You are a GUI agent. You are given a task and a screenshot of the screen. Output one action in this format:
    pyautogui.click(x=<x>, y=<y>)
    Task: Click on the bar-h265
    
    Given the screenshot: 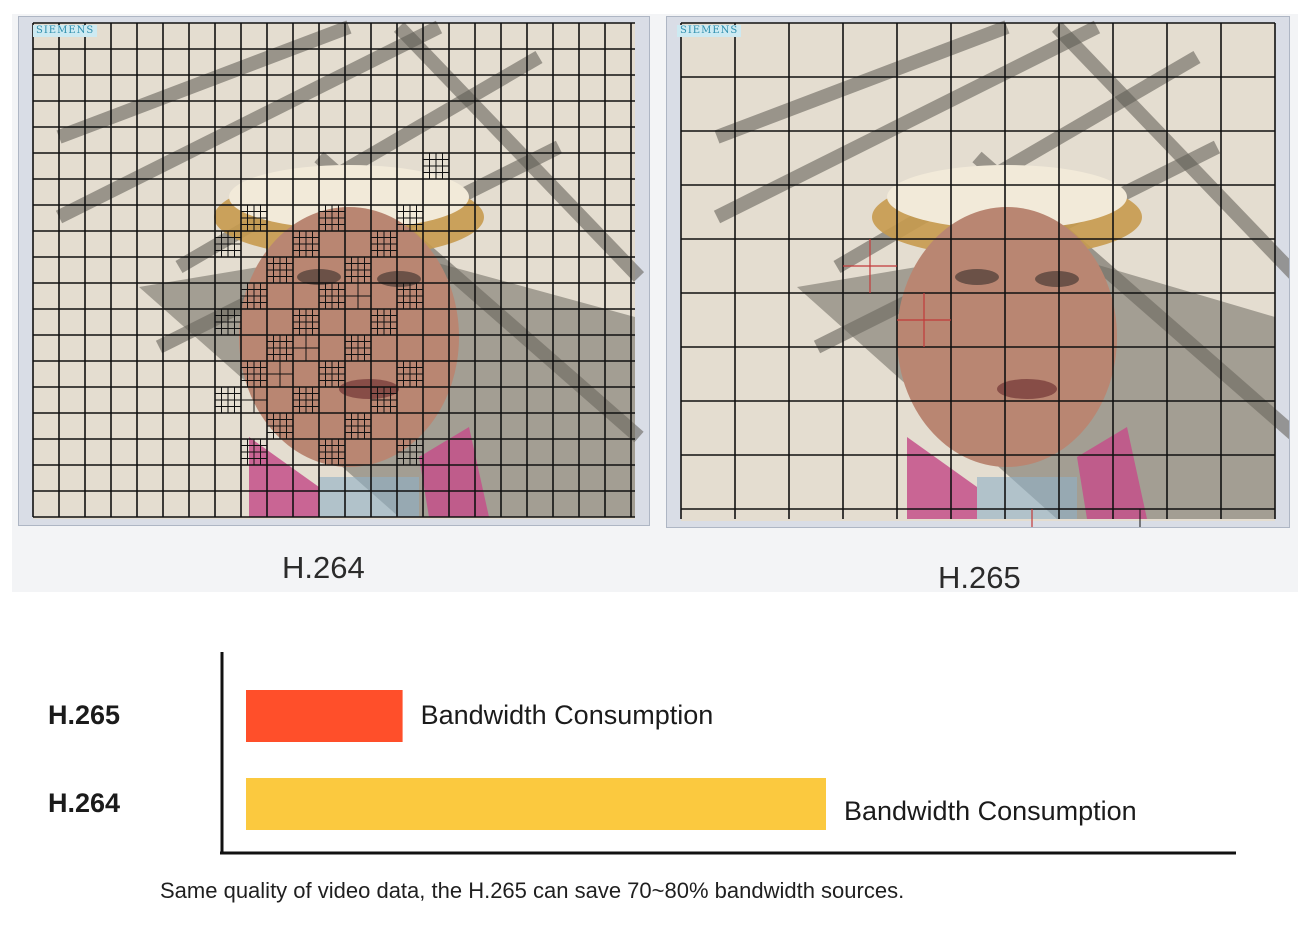 What is the action you would take?
    pyautogui.click(x=324, y=716)
    